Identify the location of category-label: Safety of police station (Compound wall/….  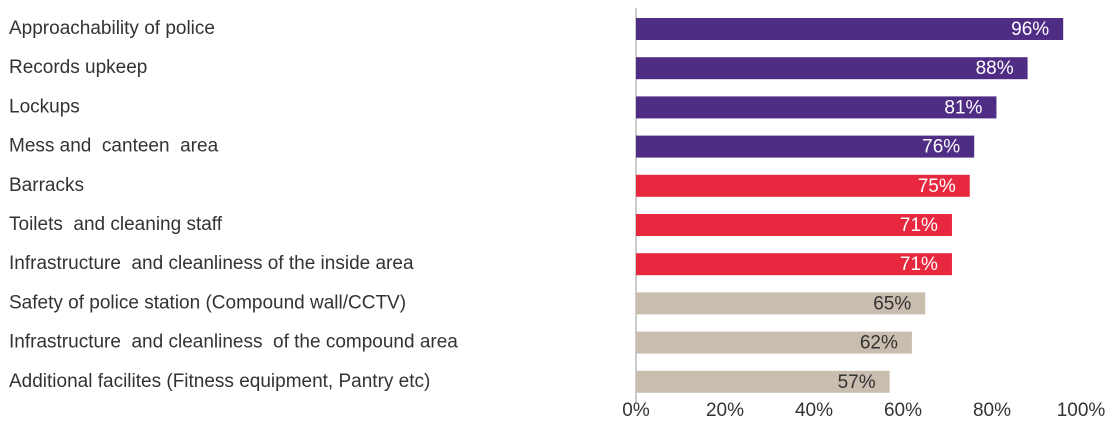
(207, 302).